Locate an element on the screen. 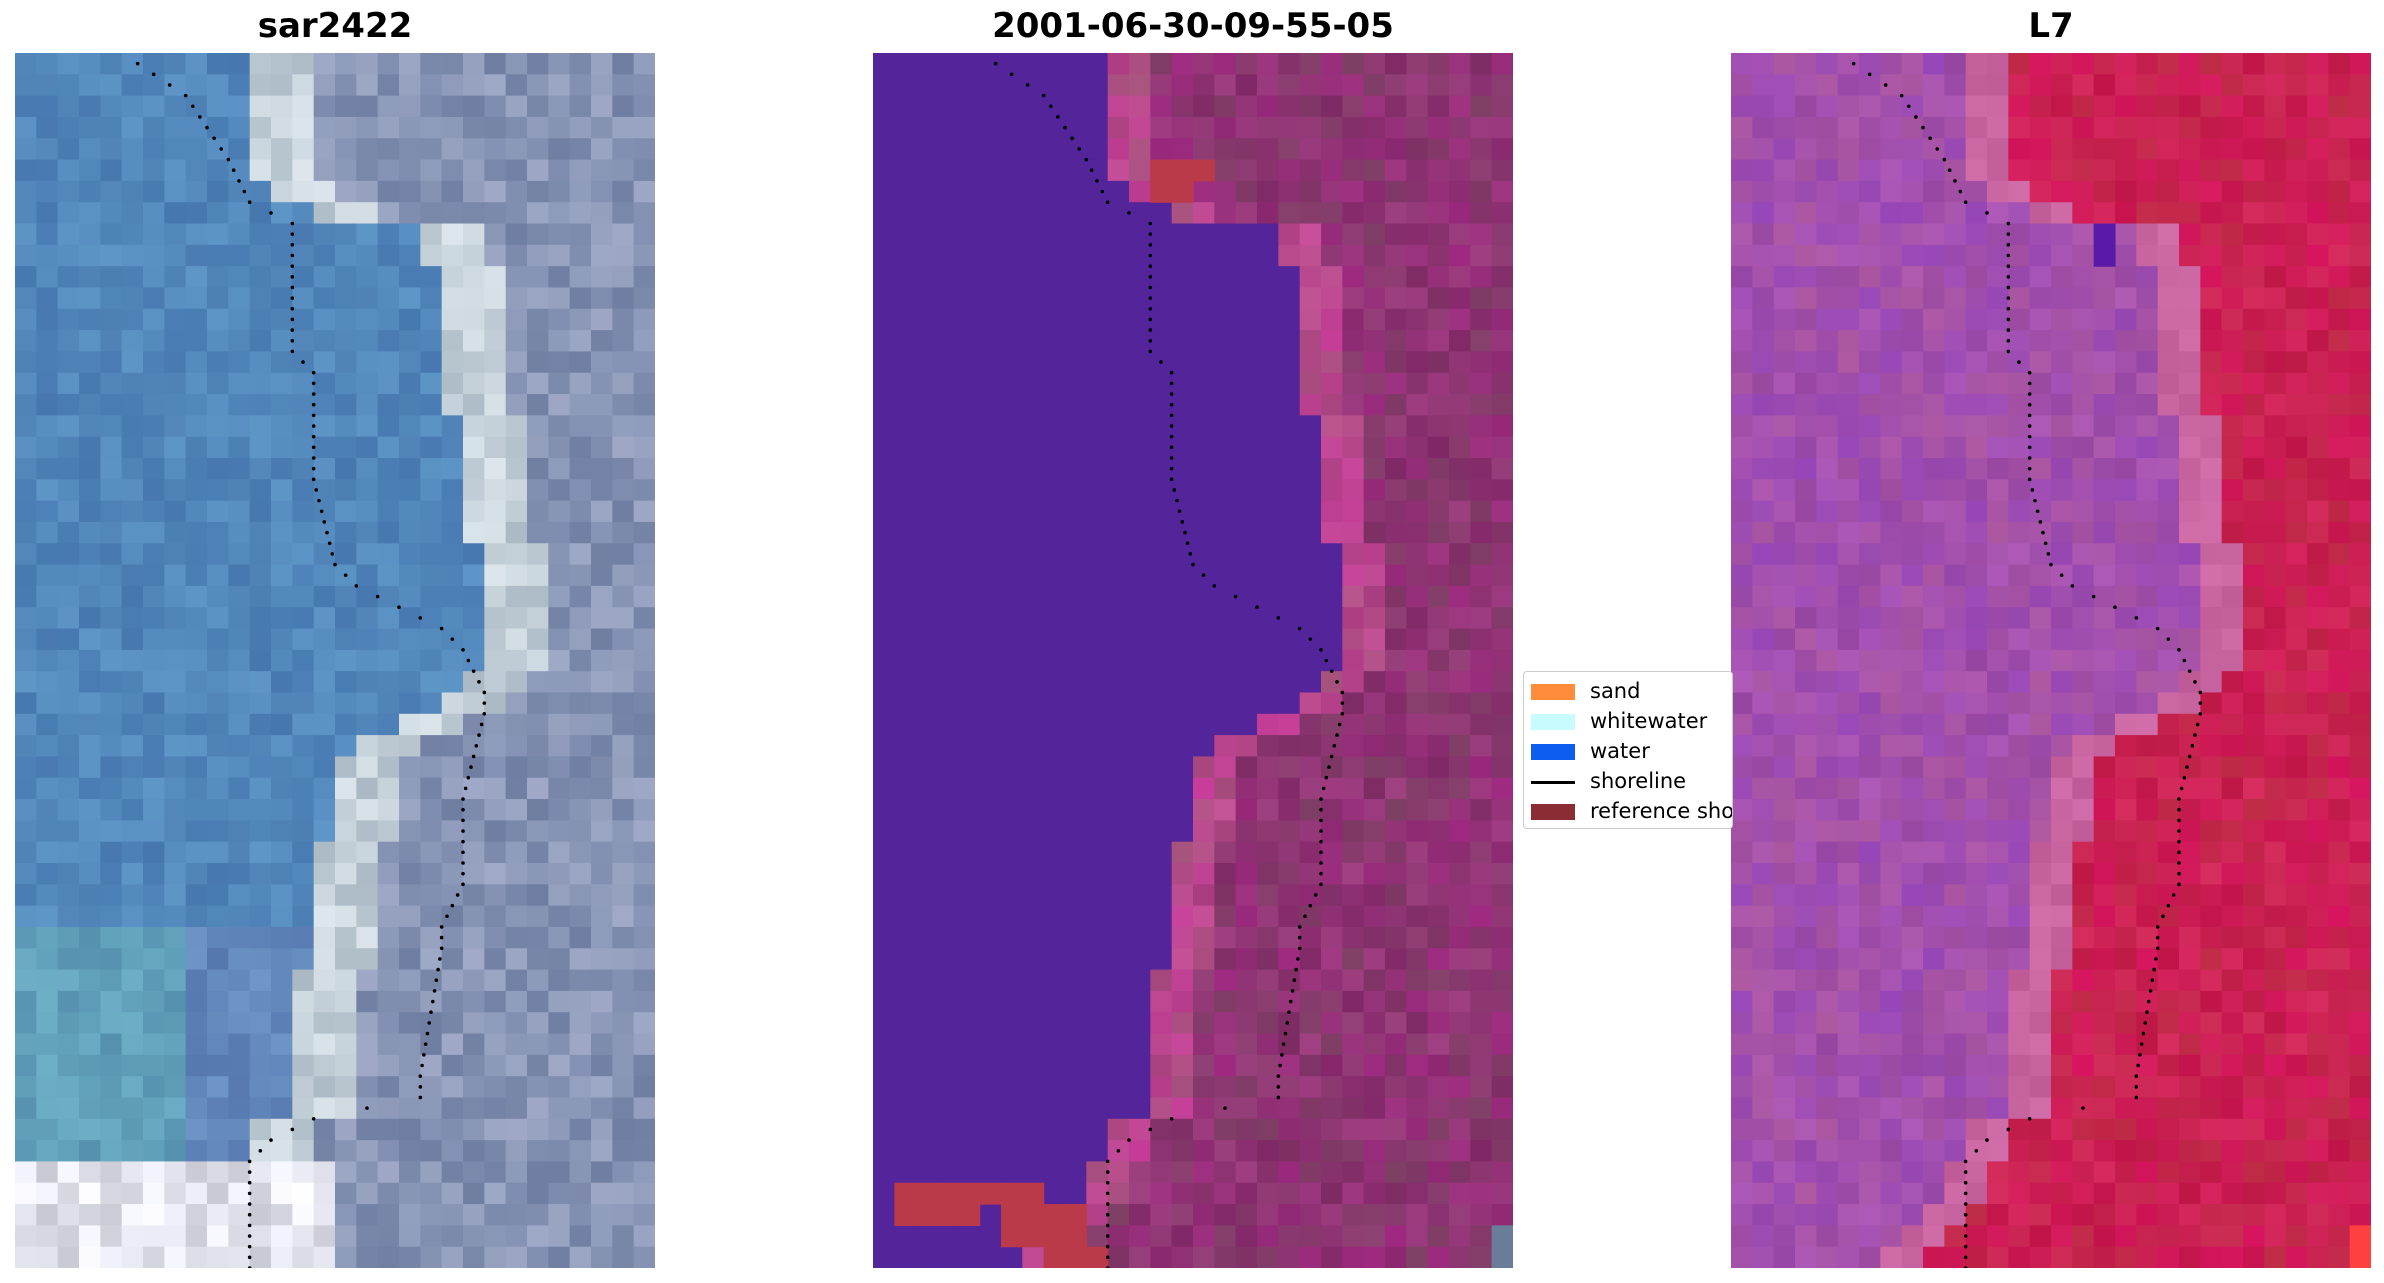 This screenshot has height=1283, width=2384. legend-label: water is located at coordinates (1620, 751).